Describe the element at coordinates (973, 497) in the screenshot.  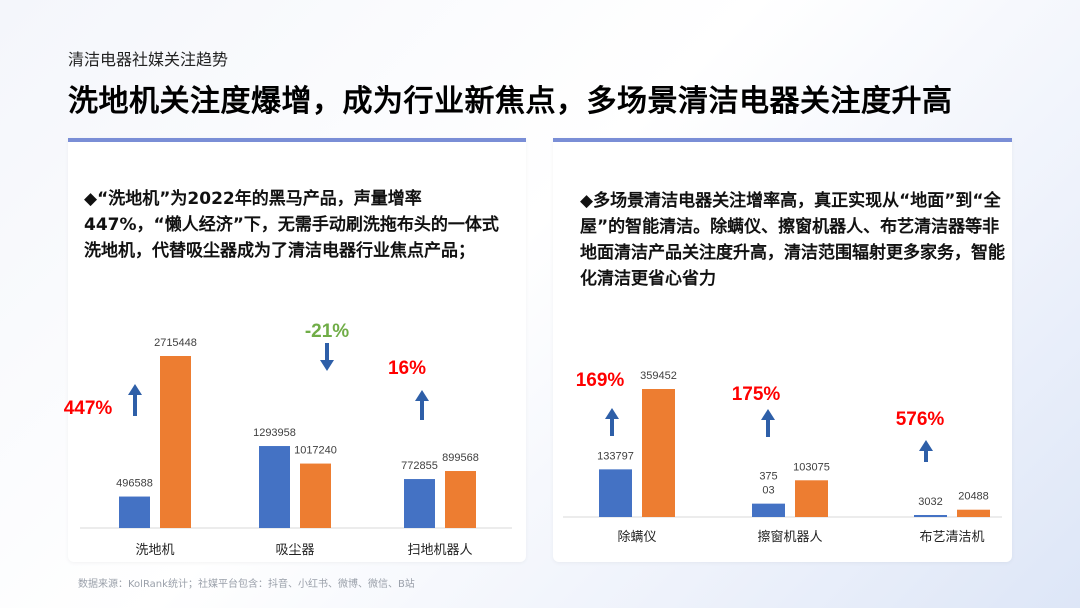
I see `chart-2-value-label: 20488` at that location.